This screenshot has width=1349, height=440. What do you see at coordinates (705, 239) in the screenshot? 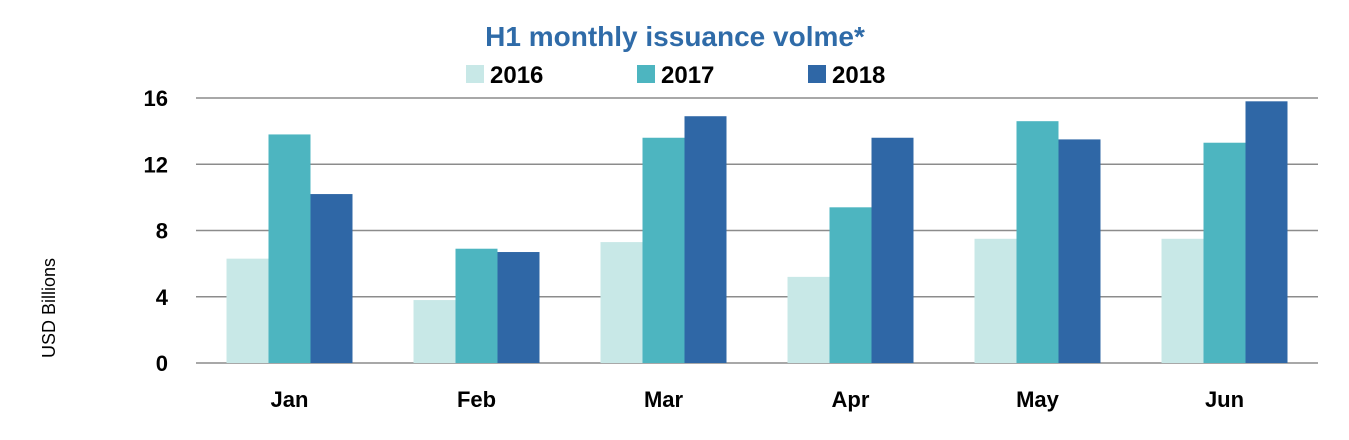
I see `bar-2018-Mar` at bounding box center [705, 239].